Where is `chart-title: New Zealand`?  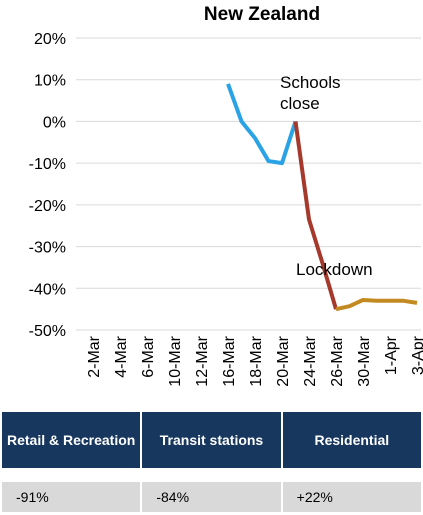 chart-title: New Zealand is located at coordinates (262, 14).